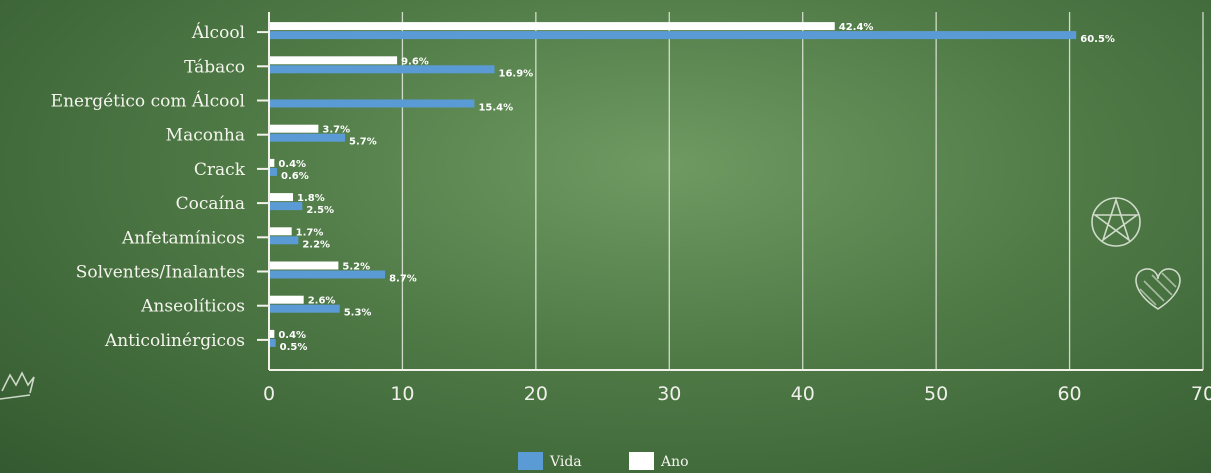 This screenshot has height=473, width=1211. What do you see at coordinates (218, 32) in the screenshot?
I see `category-label: Álcool` at bounding box center [218, 32].